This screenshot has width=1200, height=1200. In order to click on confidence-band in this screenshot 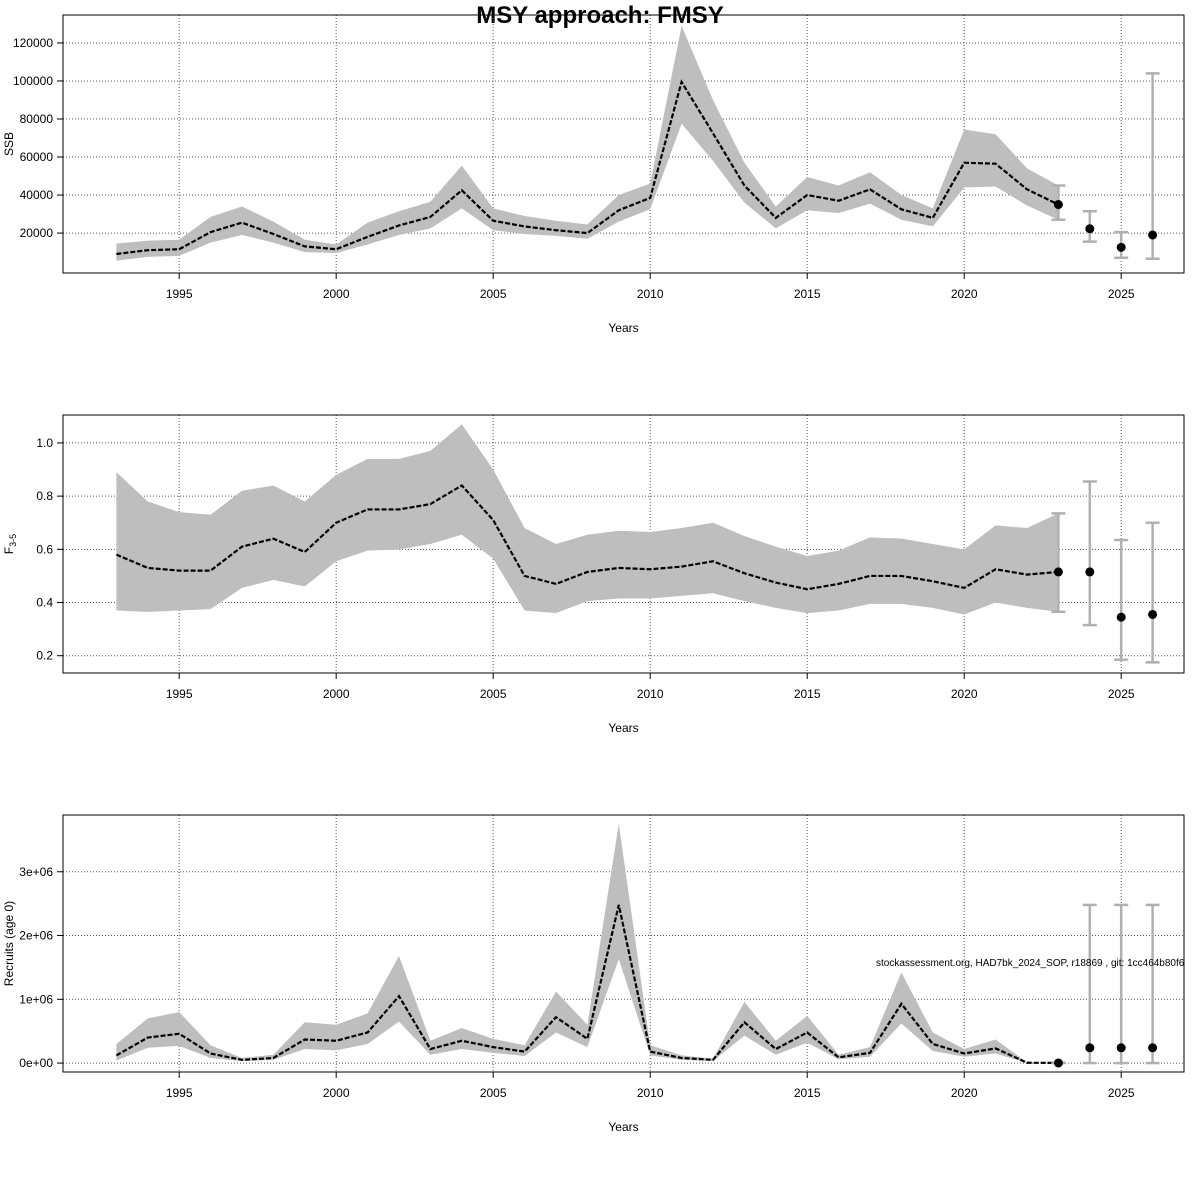, I will do `click(587, 519)`.